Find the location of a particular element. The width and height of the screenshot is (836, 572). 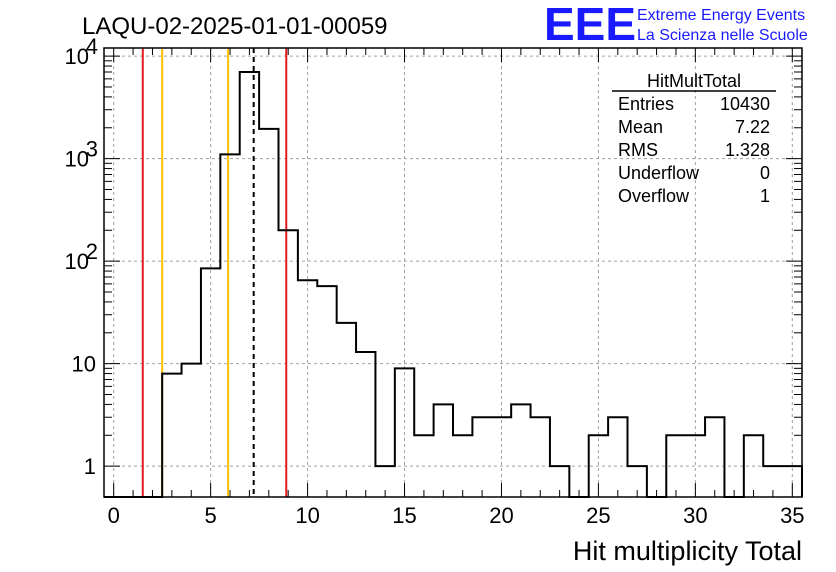

x-tick-label: 0 is located at coordinates (114, 515).